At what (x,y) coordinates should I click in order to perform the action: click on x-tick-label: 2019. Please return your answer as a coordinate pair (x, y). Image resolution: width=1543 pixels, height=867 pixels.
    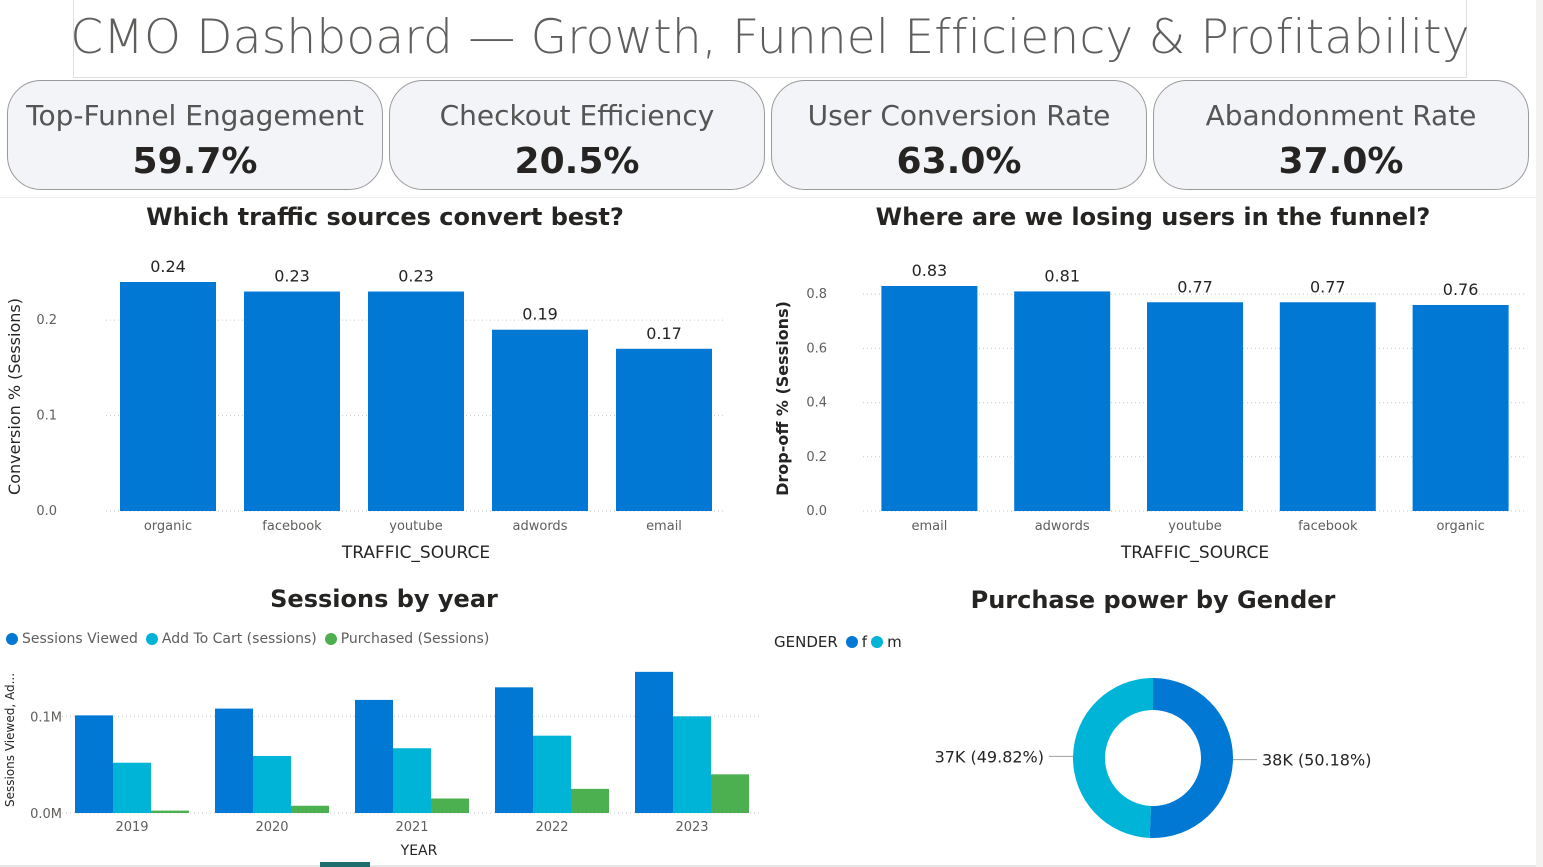
    Looking at the image, I should click on (131, 827).